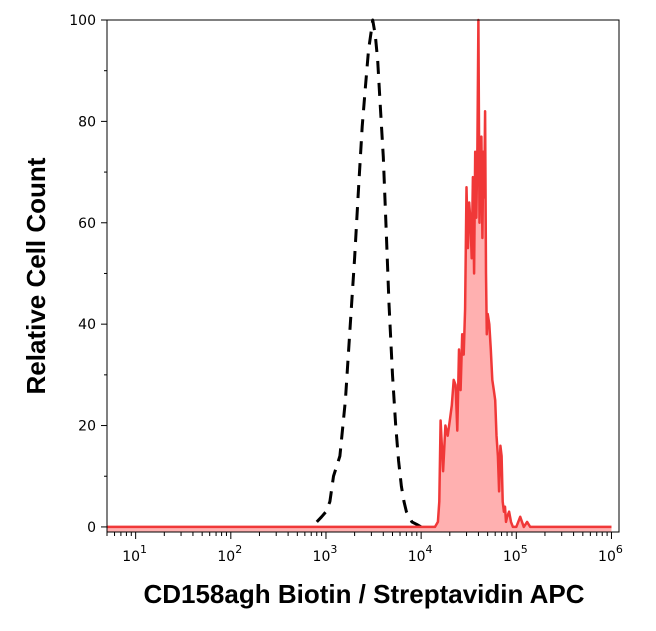 The height and width of the screenshot is (631, 656). Describe the element at coordinates (87, 427) in the screenshot. I see `y-tick-label: 20` at that location.